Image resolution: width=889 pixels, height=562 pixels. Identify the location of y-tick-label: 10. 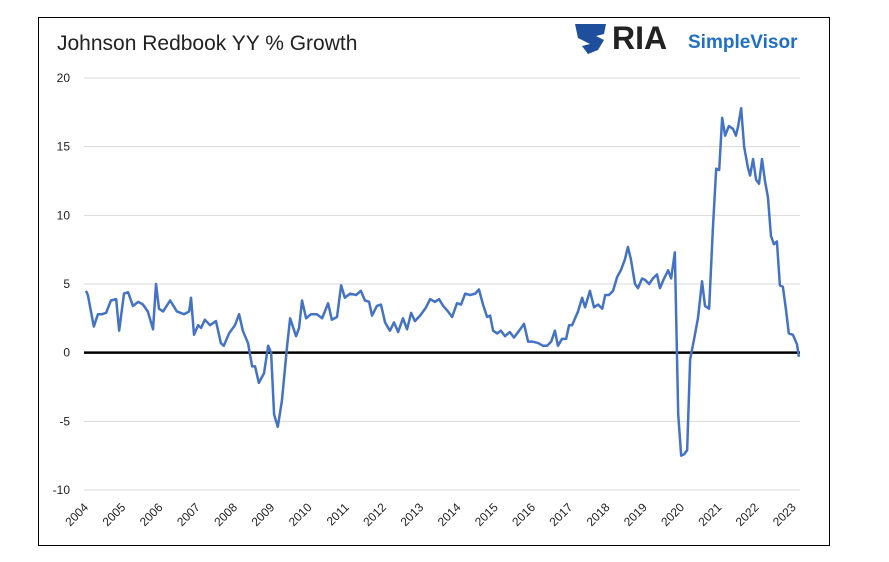
(64, 215).